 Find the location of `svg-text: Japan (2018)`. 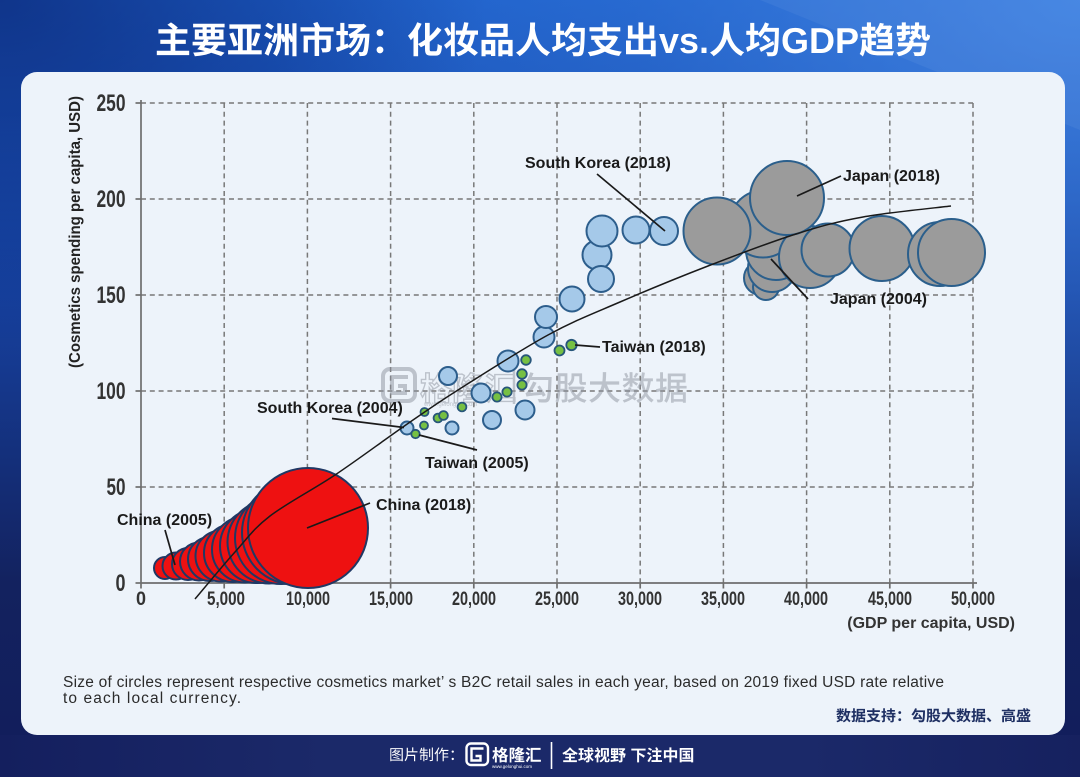

svg-text: Japan (2018) is located at coordinates (891, 176).